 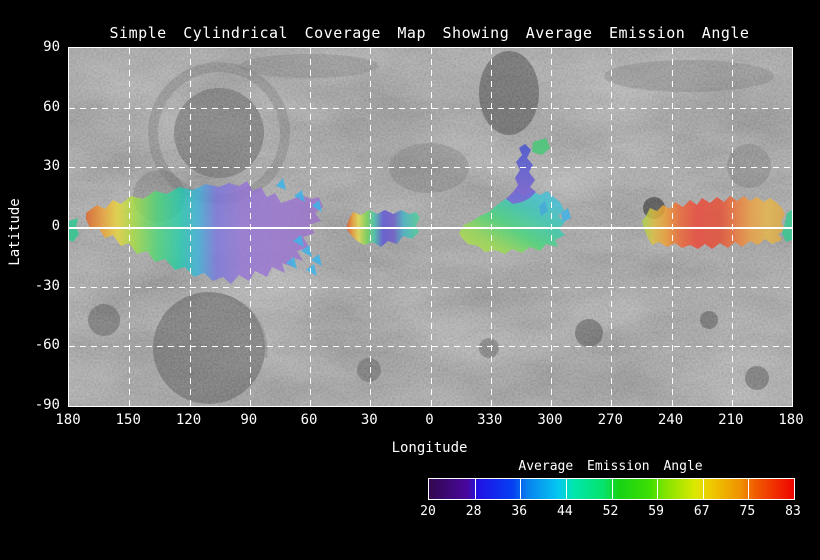 What do you see at coordinates (701, 511) in the screenshot?
I see `colorbar-tick-label: 67` at bounding box center [701, 511].